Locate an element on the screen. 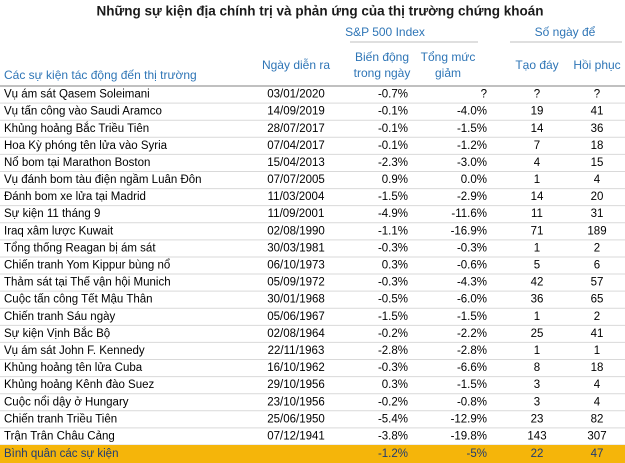 The image size is (625, 463). cell: 143 is located at coordinates (536, 436).